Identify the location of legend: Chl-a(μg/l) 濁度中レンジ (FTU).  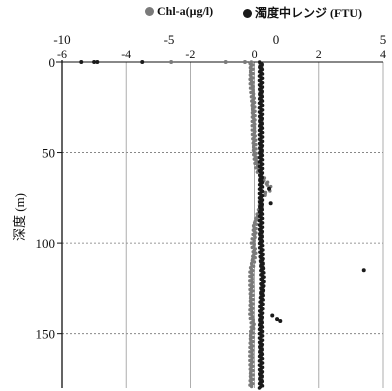
(196, 13).